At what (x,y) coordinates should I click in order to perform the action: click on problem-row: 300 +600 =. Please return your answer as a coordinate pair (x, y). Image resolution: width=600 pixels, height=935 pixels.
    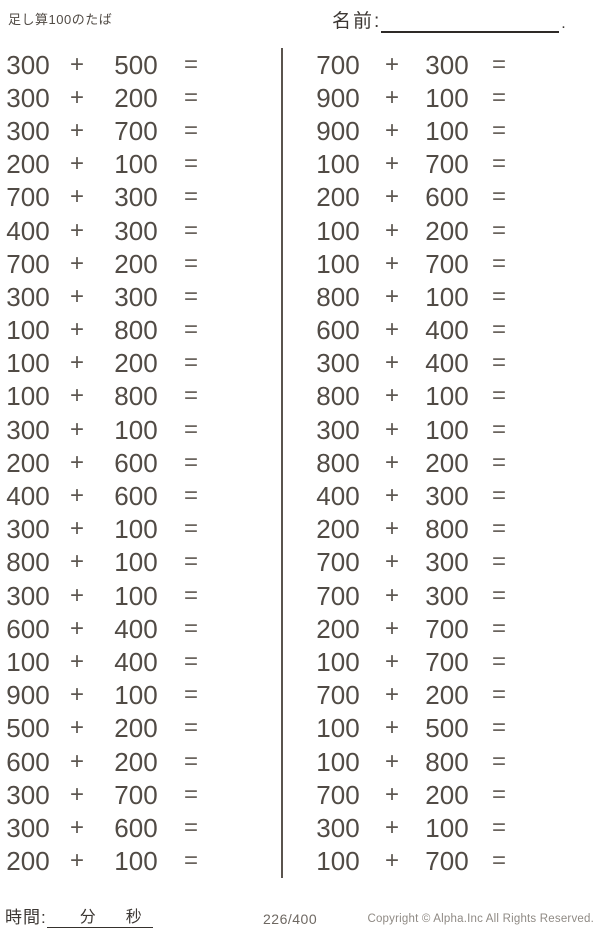
    Looking at the image, I should click on (104, 827).